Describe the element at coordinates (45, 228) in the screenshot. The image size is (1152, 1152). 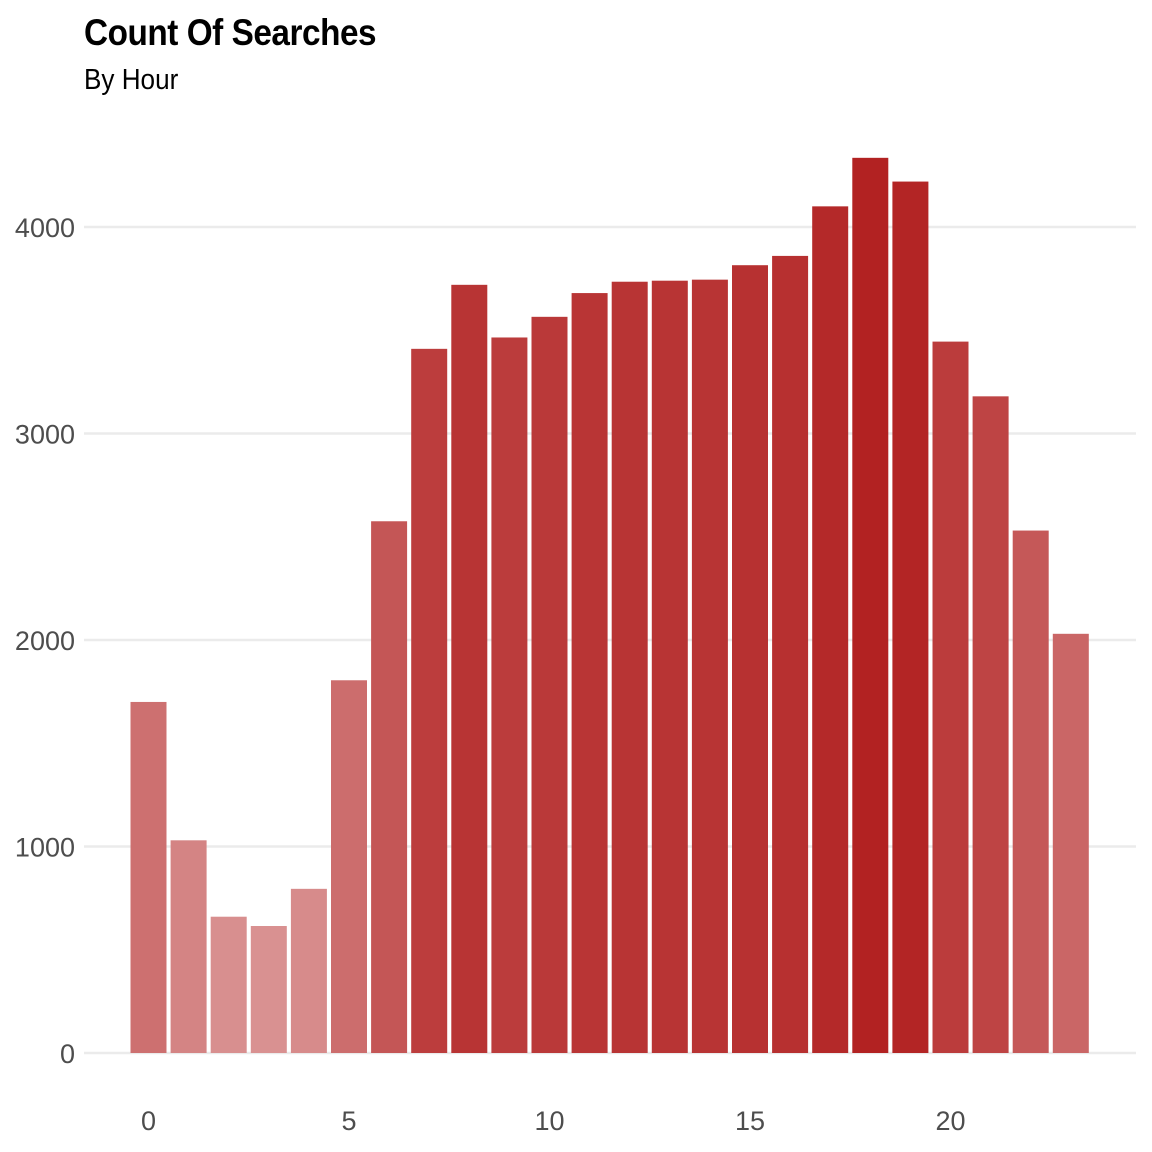
I see `y-tick-label: 4000` at that location.